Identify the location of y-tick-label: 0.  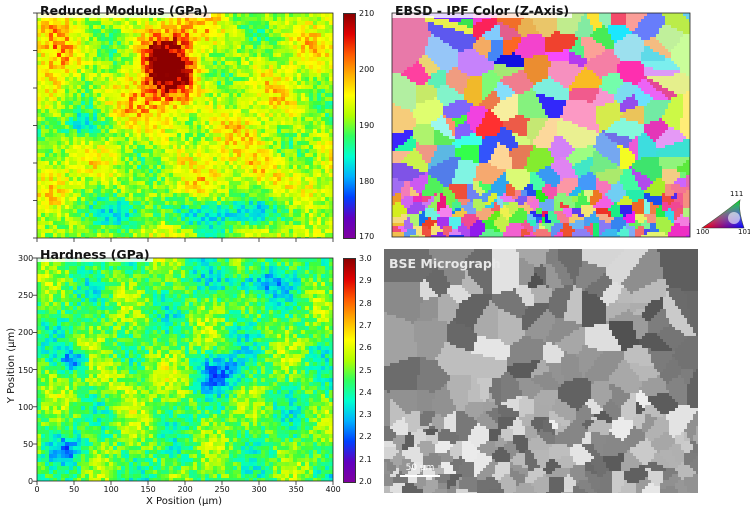
(30, 481).